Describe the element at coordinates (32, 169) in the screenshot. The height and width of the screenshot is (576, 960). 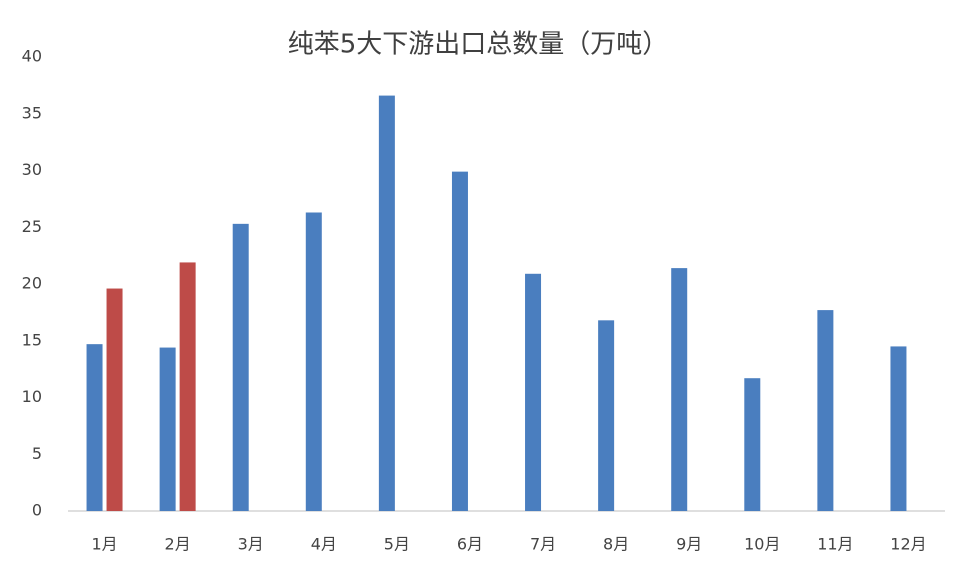
I see `y-tick-label: 30` at that location.